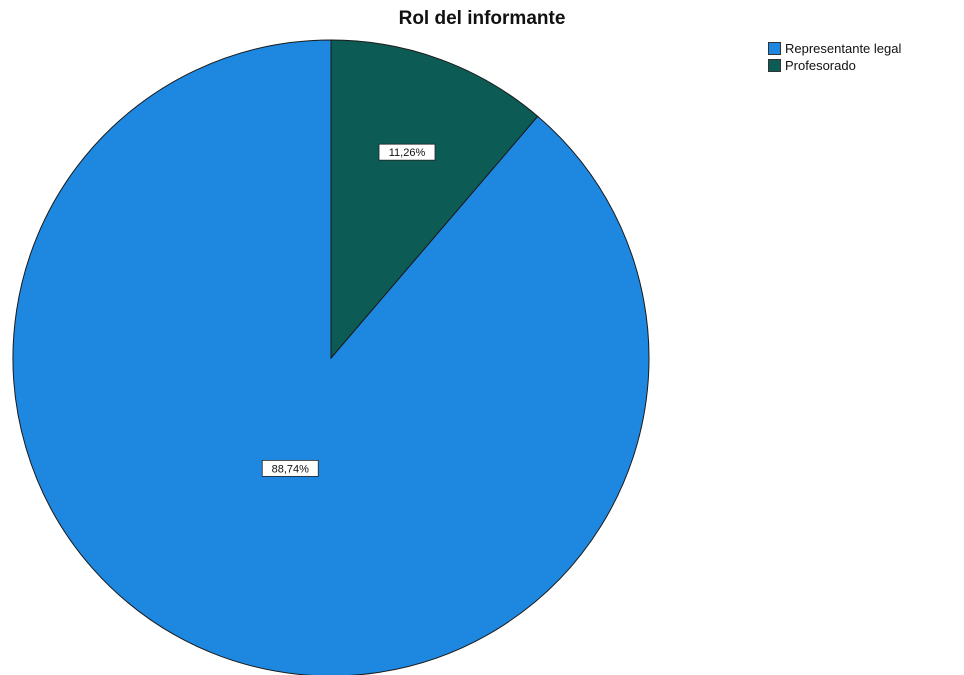 The height and width of the screenshot is (675, 964). What do you see at coordinates (774, 48) in the screenshot?
I see `legend-swatch-representante-legal` at bounding box center [774, 48].